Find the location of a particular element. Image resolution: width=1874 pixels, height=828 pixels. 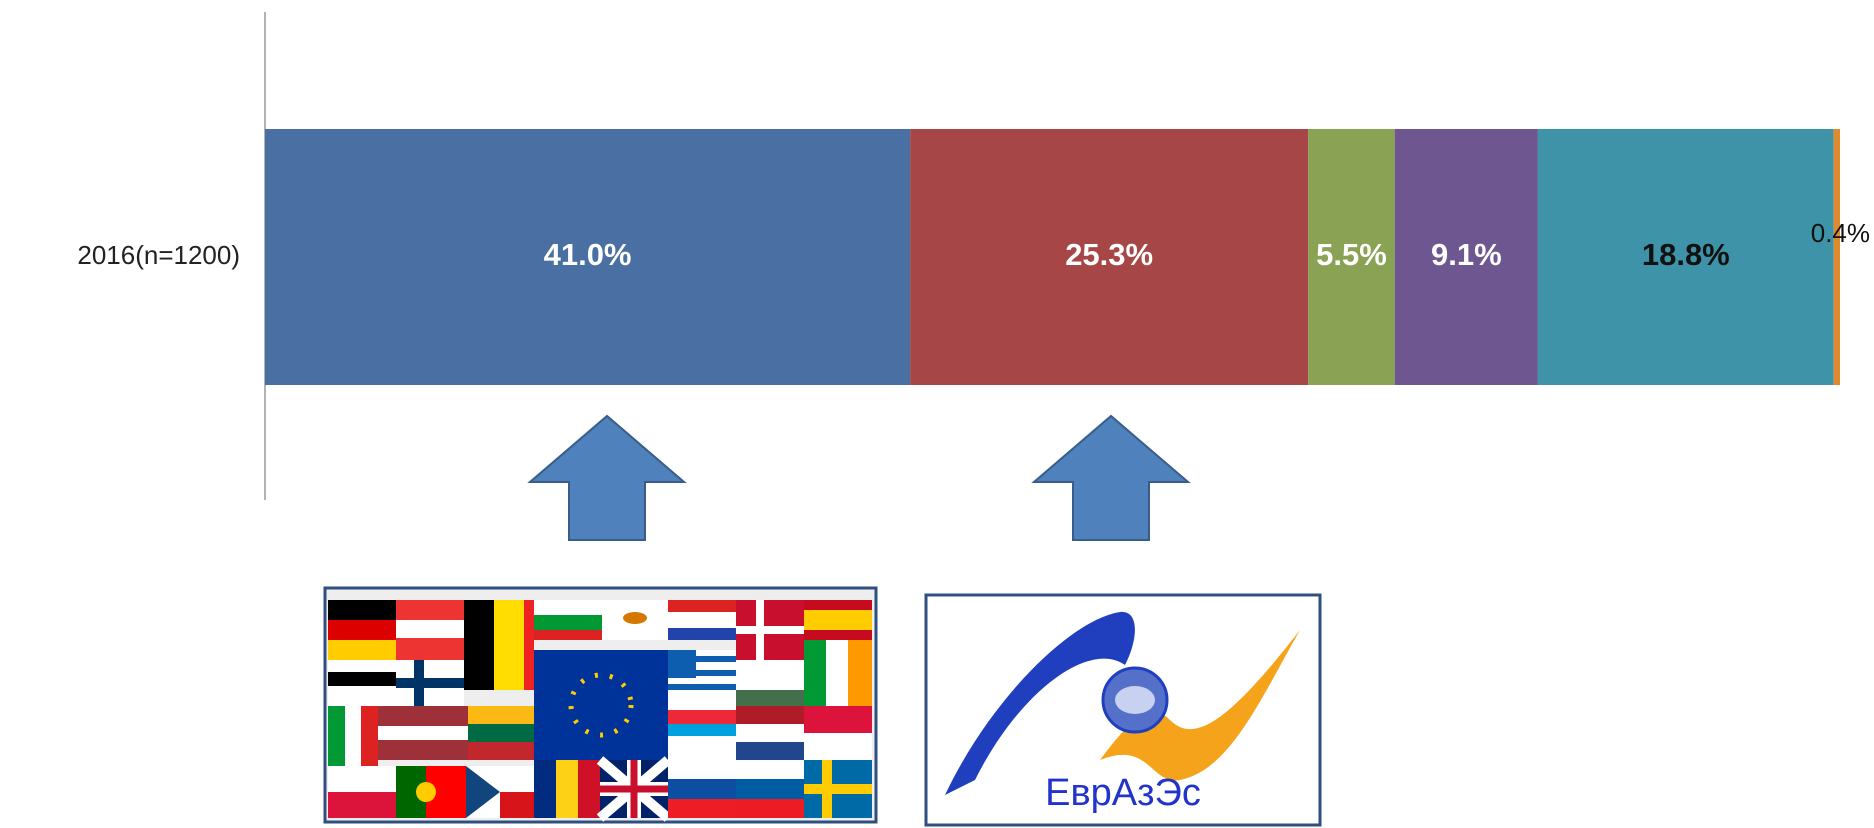

data-label: 25.3% is located at coordinates (1109, 254).